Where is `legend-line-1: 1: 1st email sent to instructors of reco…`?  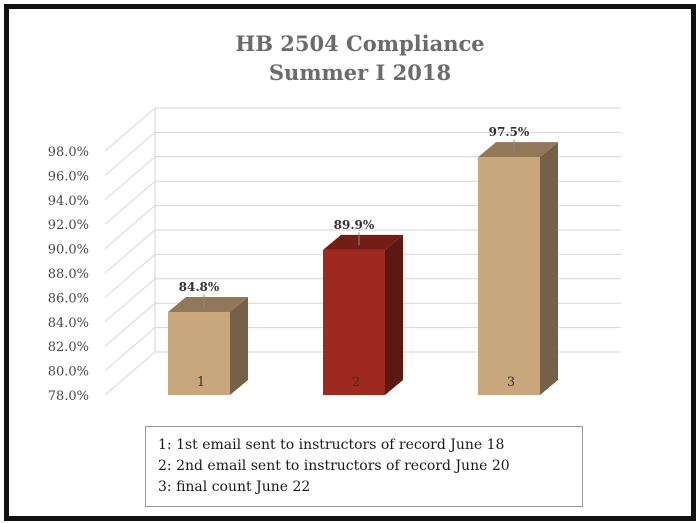
legend-line-1: 1: 1st email sent to instructors of reco… is located at coordinates (331, 445).